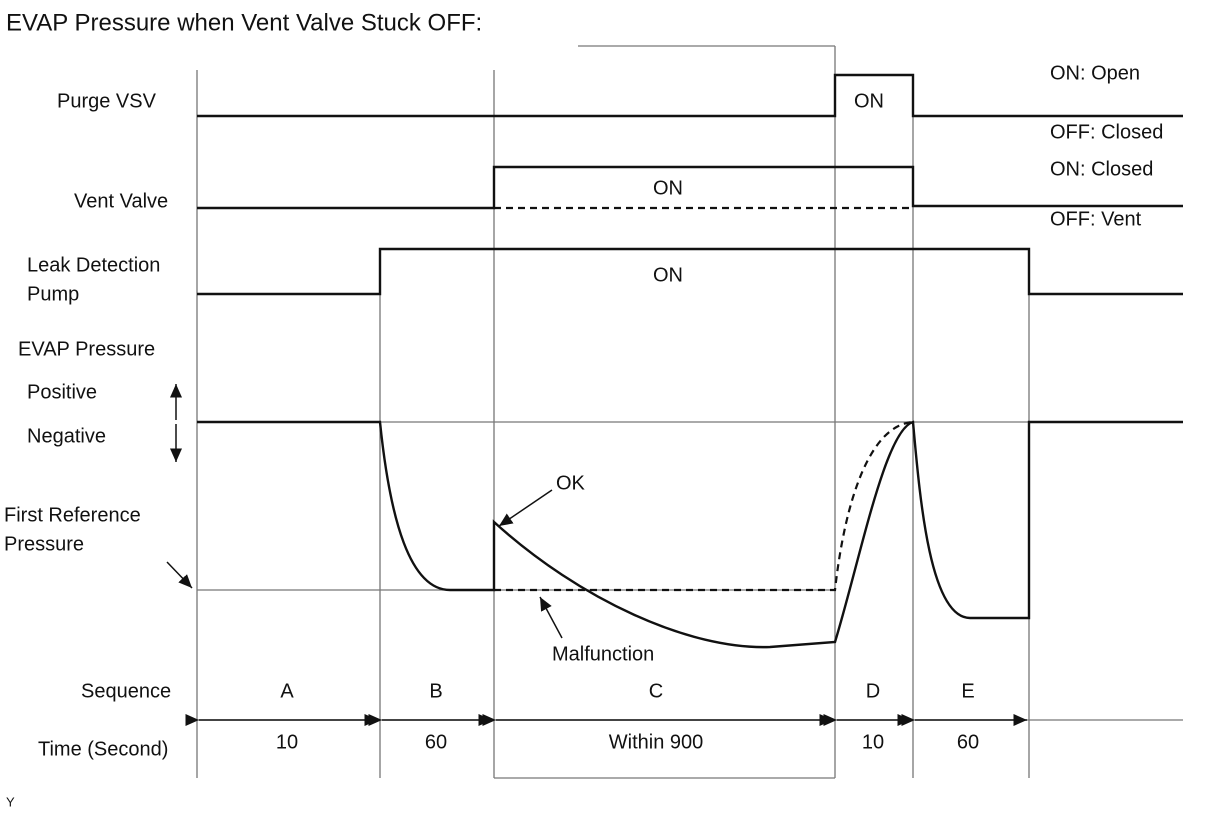 The height and width of the screenshot is (814, 1208). What do you see at coordinates (873, 691) in the screenshot?
I see `sequence-step: D` at bounding box center [873, 691].